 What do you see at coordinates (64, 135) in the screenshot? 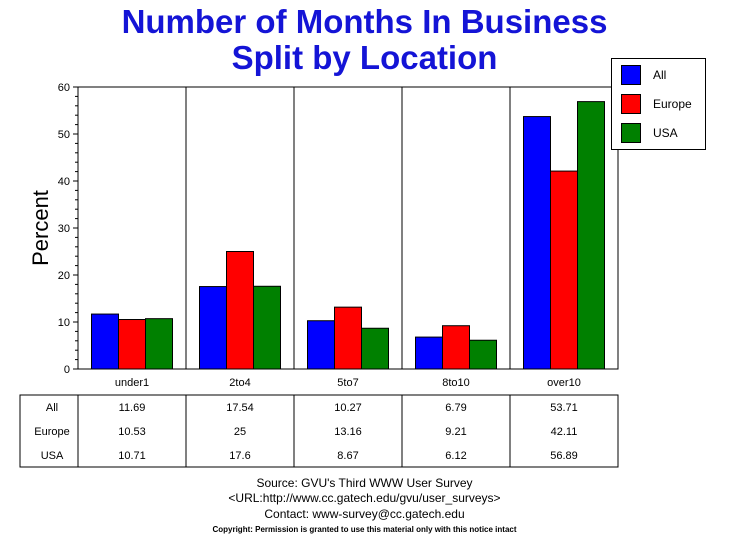
I see `y-tick-label: 50` at bounding box center [64, 135].